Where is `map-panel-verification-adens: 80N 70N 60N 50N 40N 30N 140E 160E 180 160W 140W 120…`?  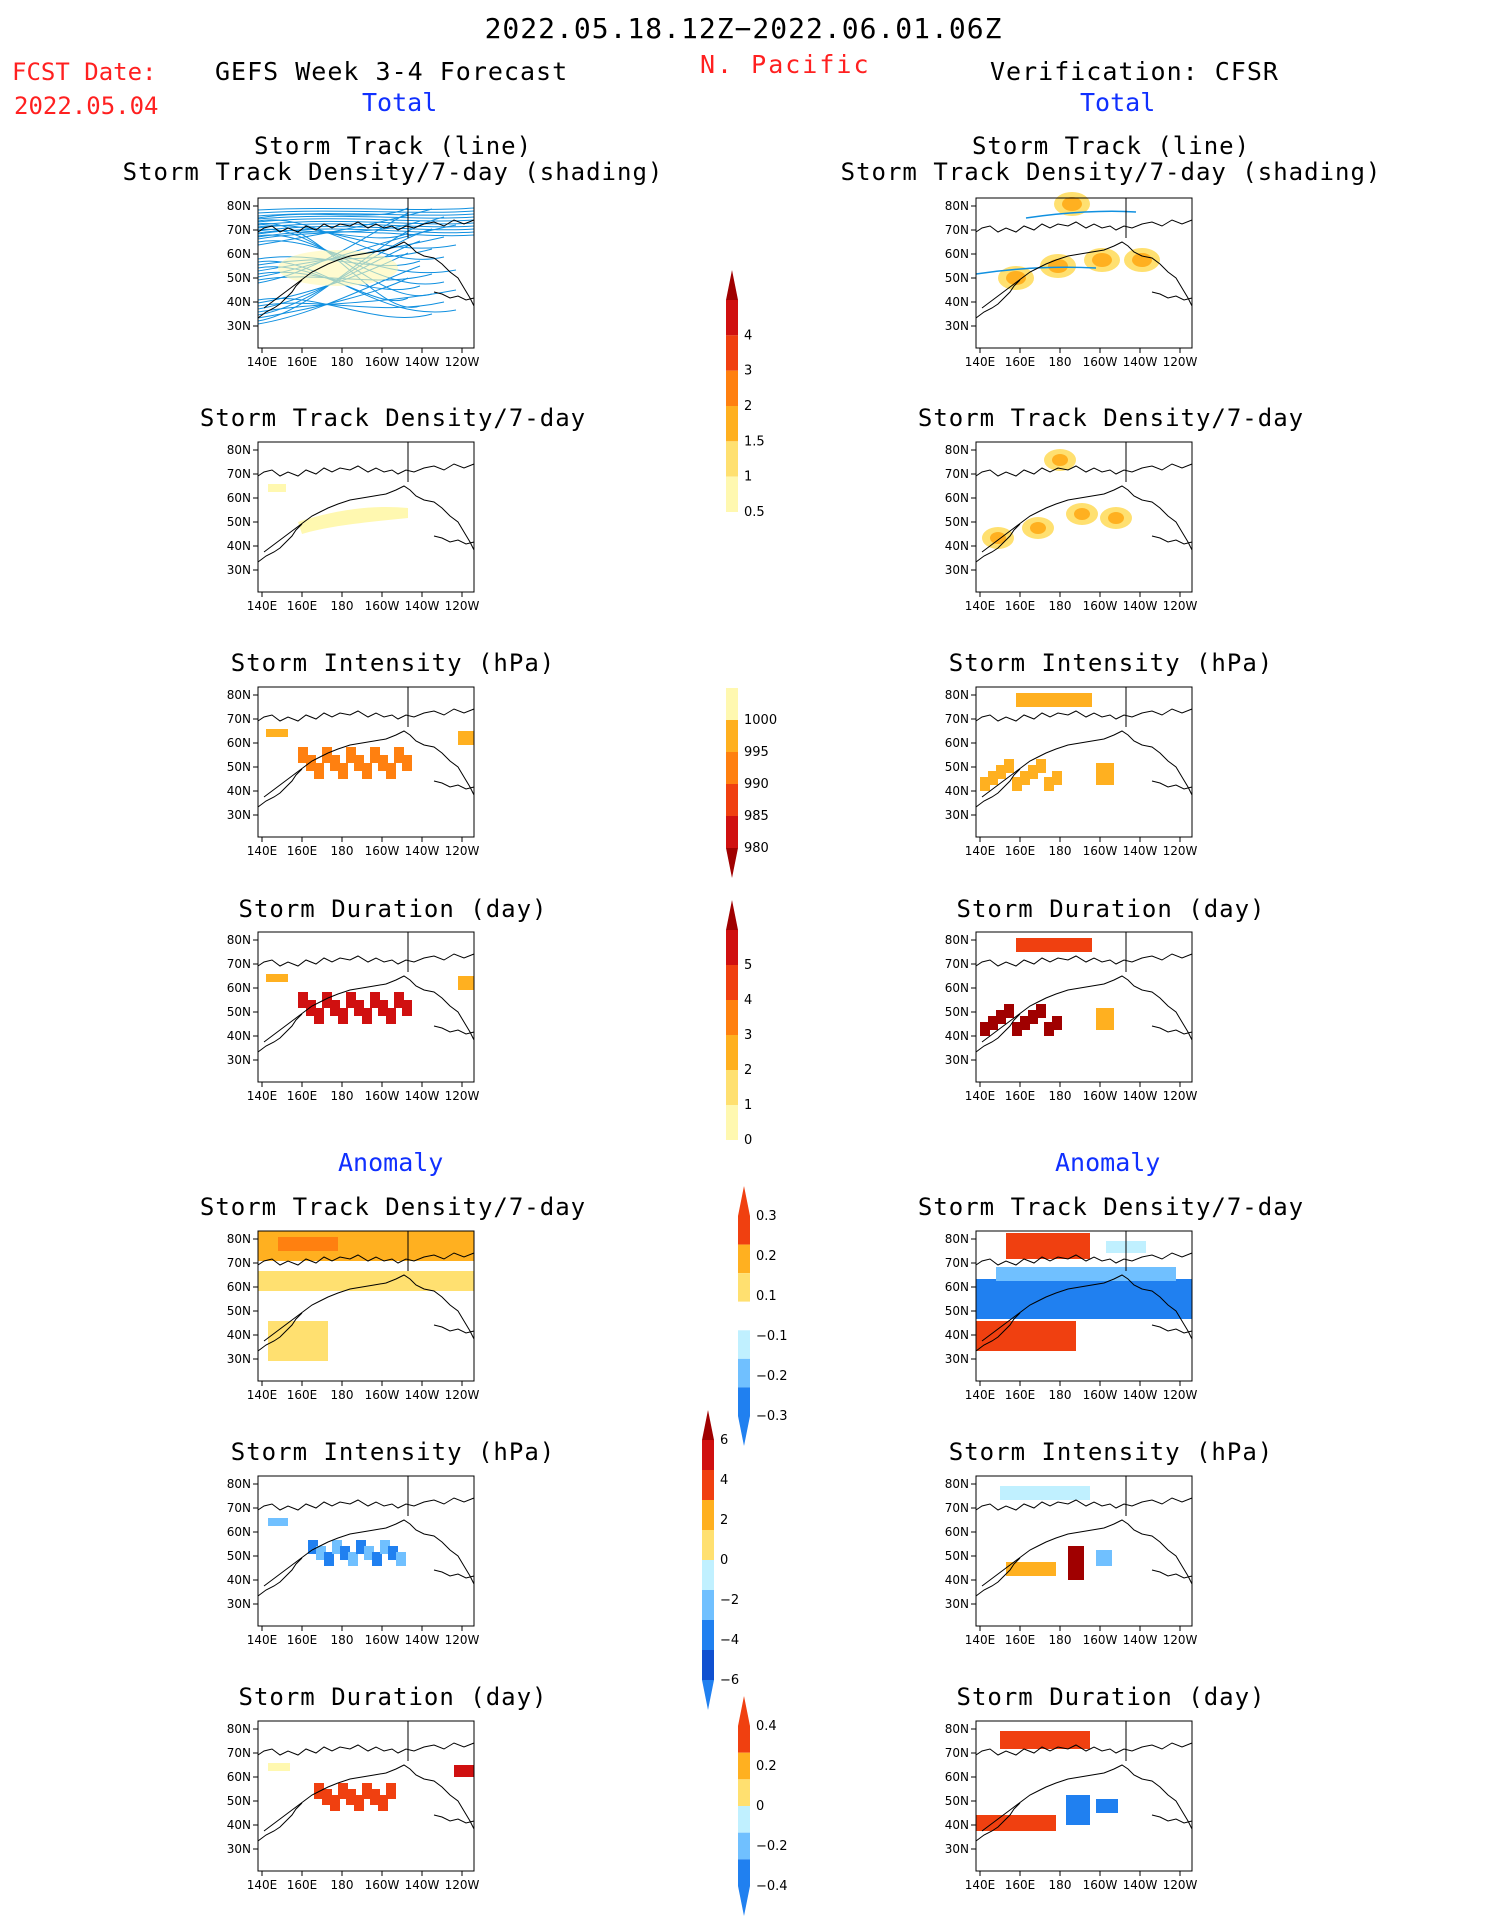 map-panel-verification-adens: 80N 70N 60N 50N 40N 30N 140E 160E 180 160W 140W 120… is located at coordinates (1071, 1316).